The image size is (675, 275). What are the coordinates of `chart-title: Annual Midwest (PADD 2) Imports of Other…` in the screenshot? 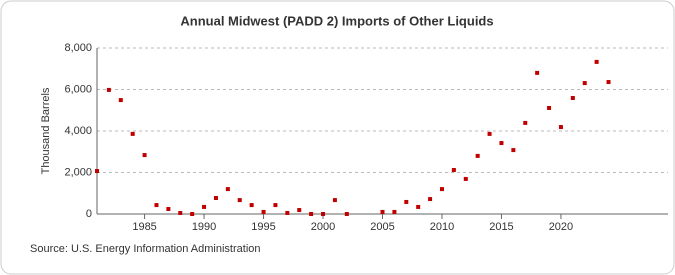 It's located at (336, 20).